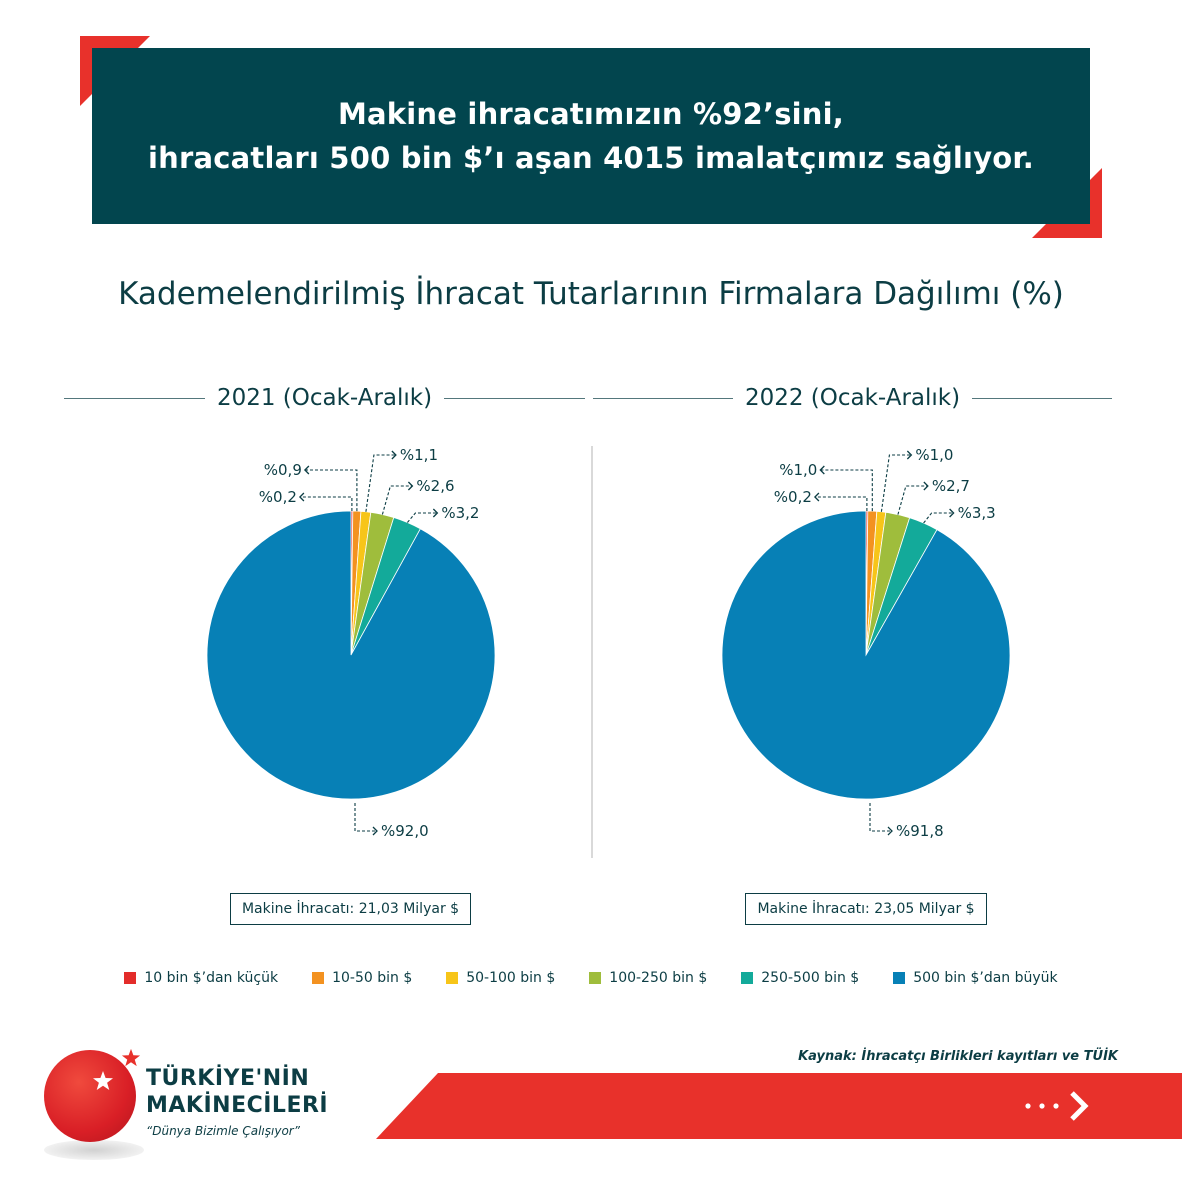 This screenshot has height=1182, width=1182. I want to click on year-heading-2022: 2022 (Ocak-Aralık), so click(853, 398).